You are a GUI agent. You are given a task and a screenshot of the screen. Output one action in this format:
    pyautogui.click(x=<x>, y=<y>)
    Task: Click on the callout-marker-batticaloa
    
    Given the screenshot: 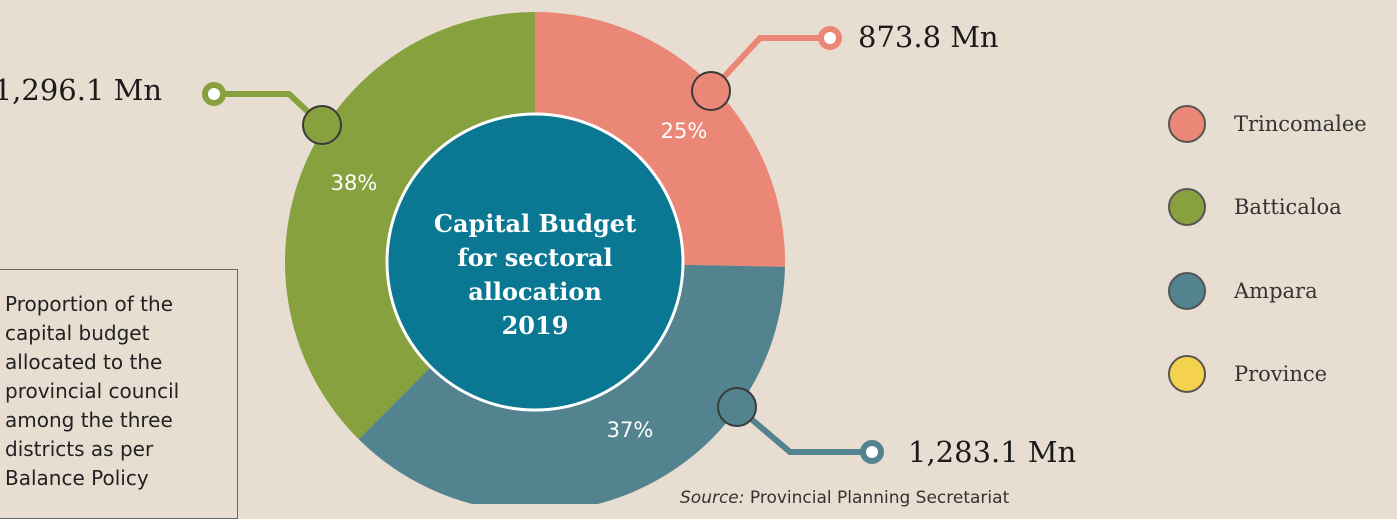 What is the action you would take?
    pyautogui.click(x=322, y=125)
    